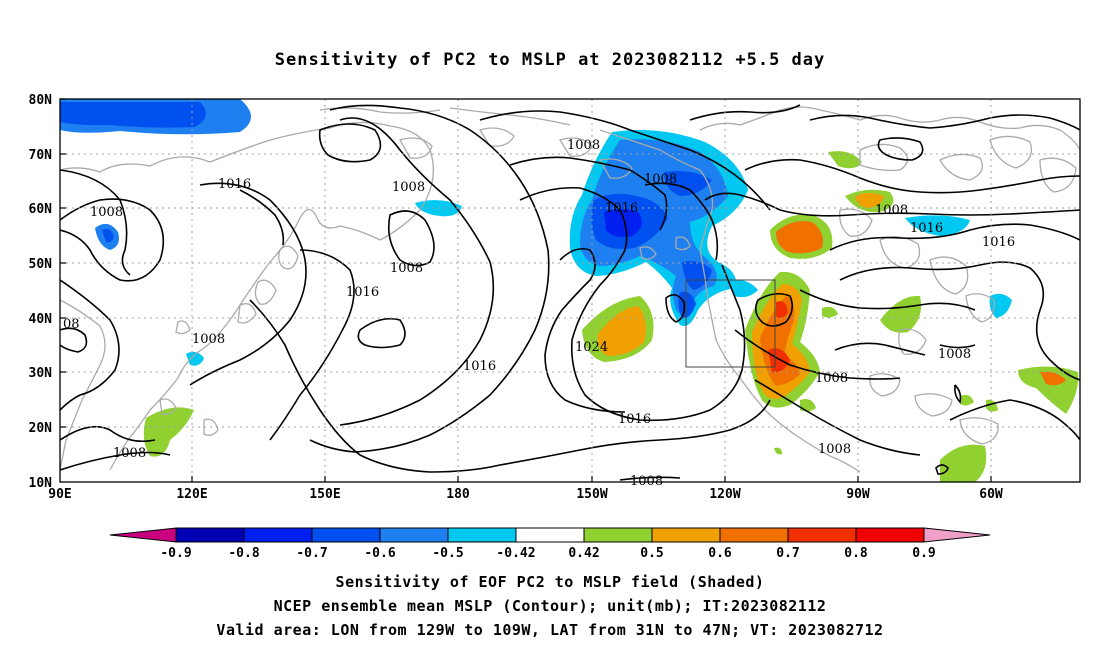  What do you see at coordinates (858, 494) in the screenshot?
I see `lon-label: 90W` at bounding box center [858, 494].